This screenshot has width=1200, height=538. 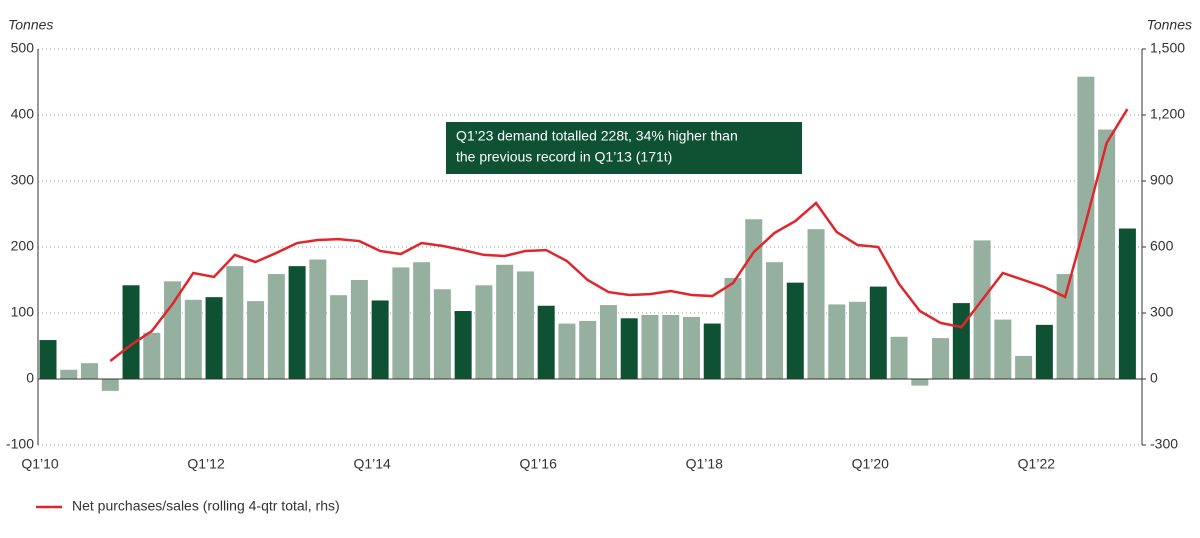 I want to click on annotation: the previous record in Q1’13 (171t), so click(x=564, y=157).